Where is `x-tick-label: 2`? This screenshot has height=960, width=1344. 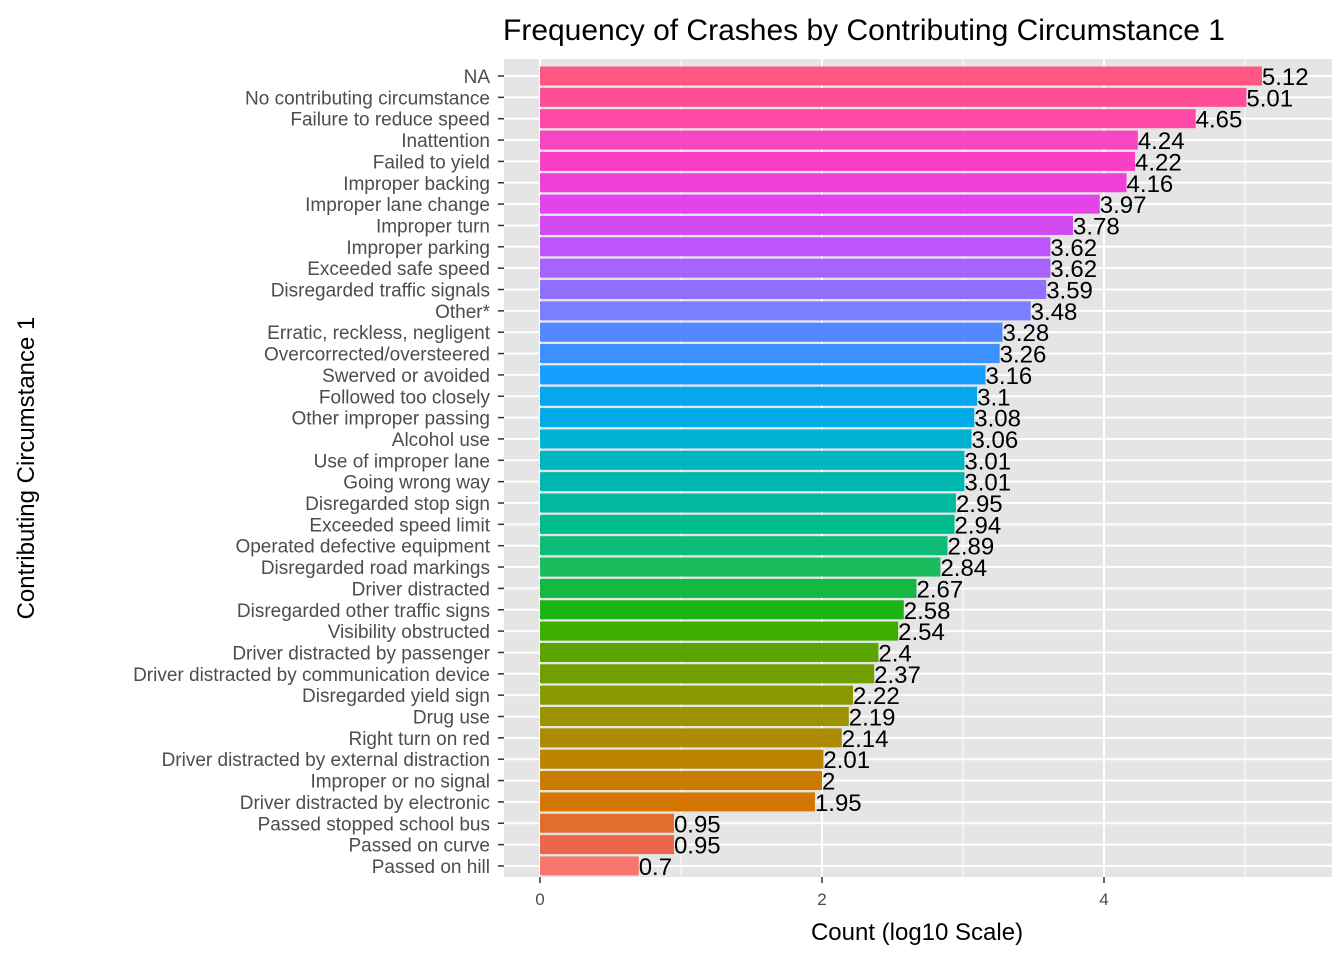 x-tick-label: 2 is located at coordinates (821, 899).